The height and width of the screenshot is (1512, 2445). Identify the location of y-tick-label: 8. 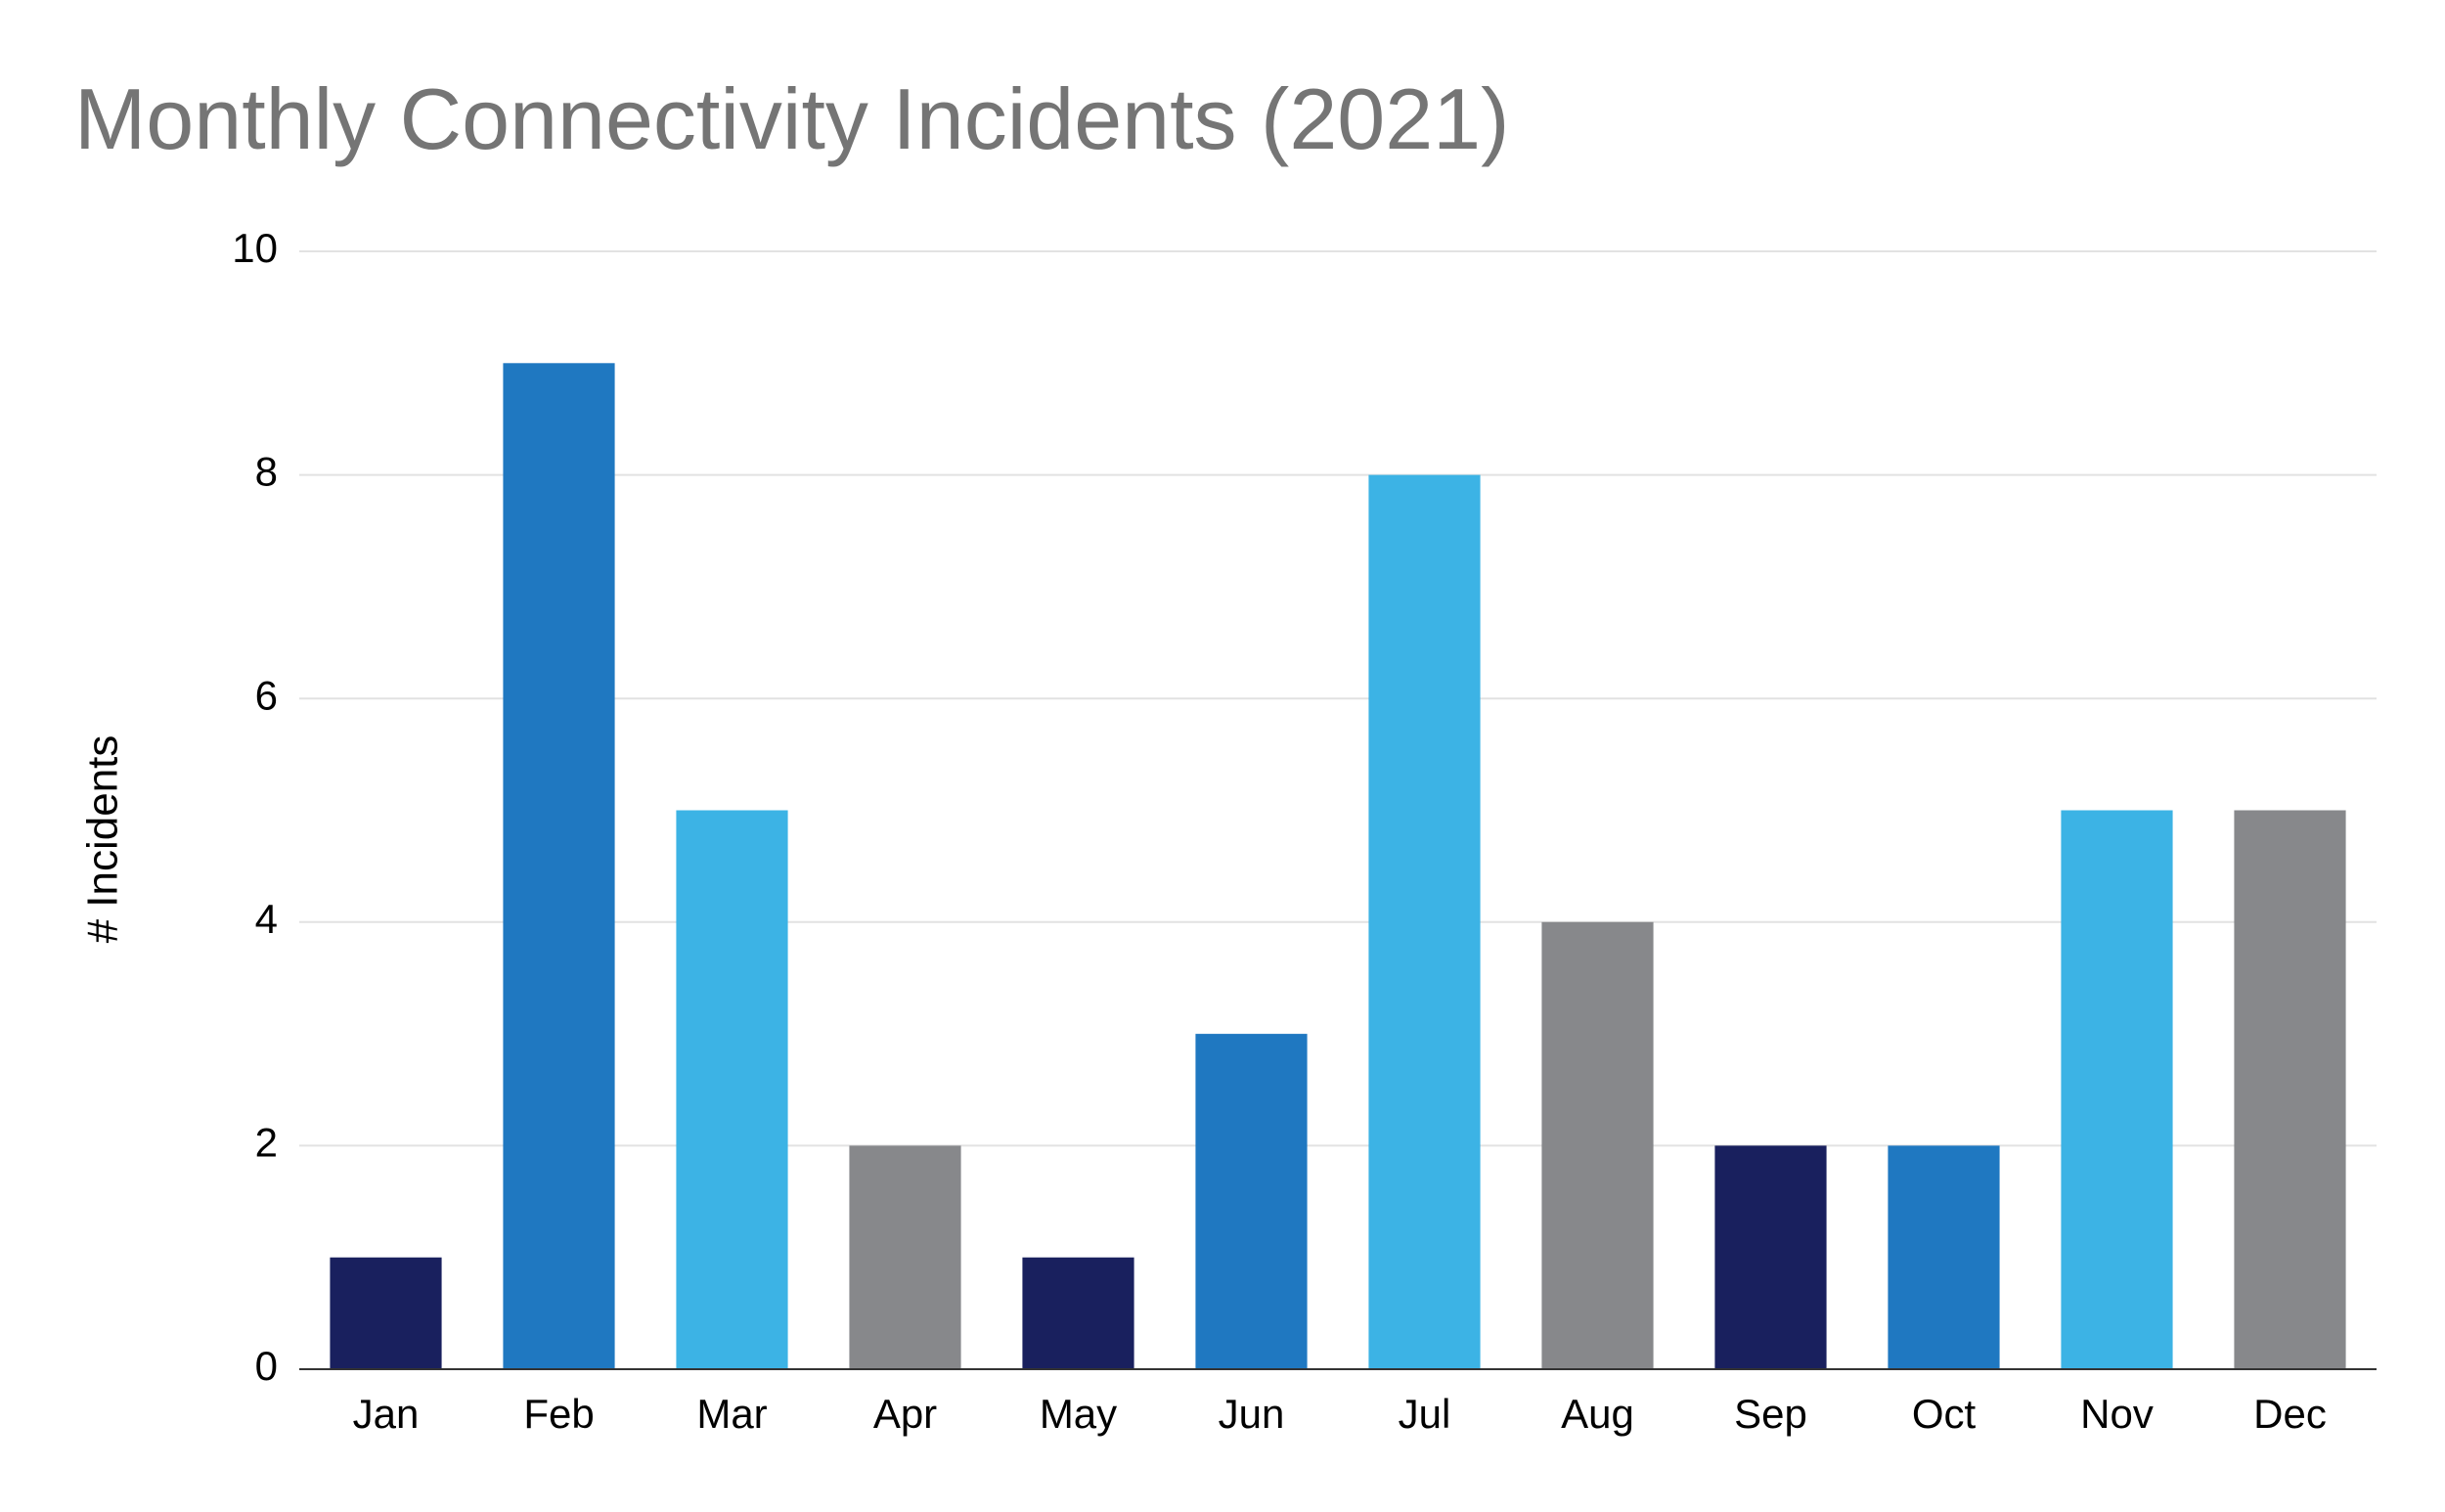
(266, 472).